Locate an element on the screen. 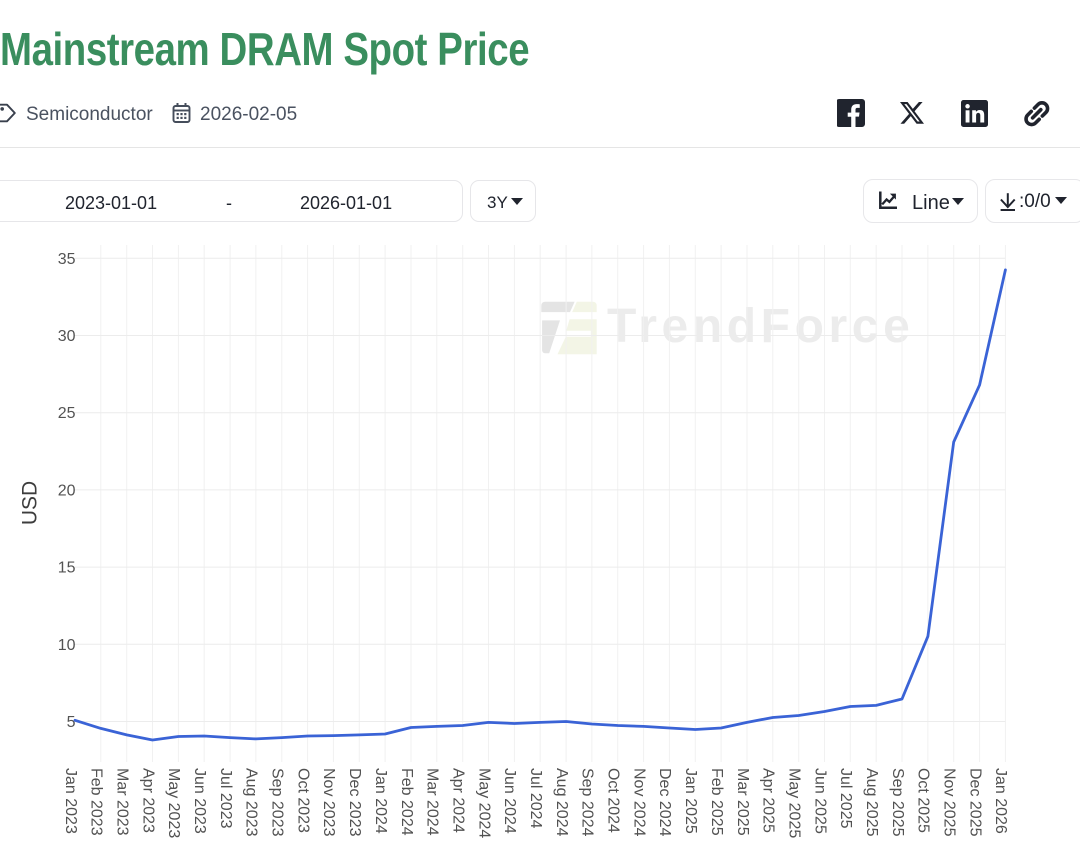  svg-text: 10 is located at coordinates (67, 645).